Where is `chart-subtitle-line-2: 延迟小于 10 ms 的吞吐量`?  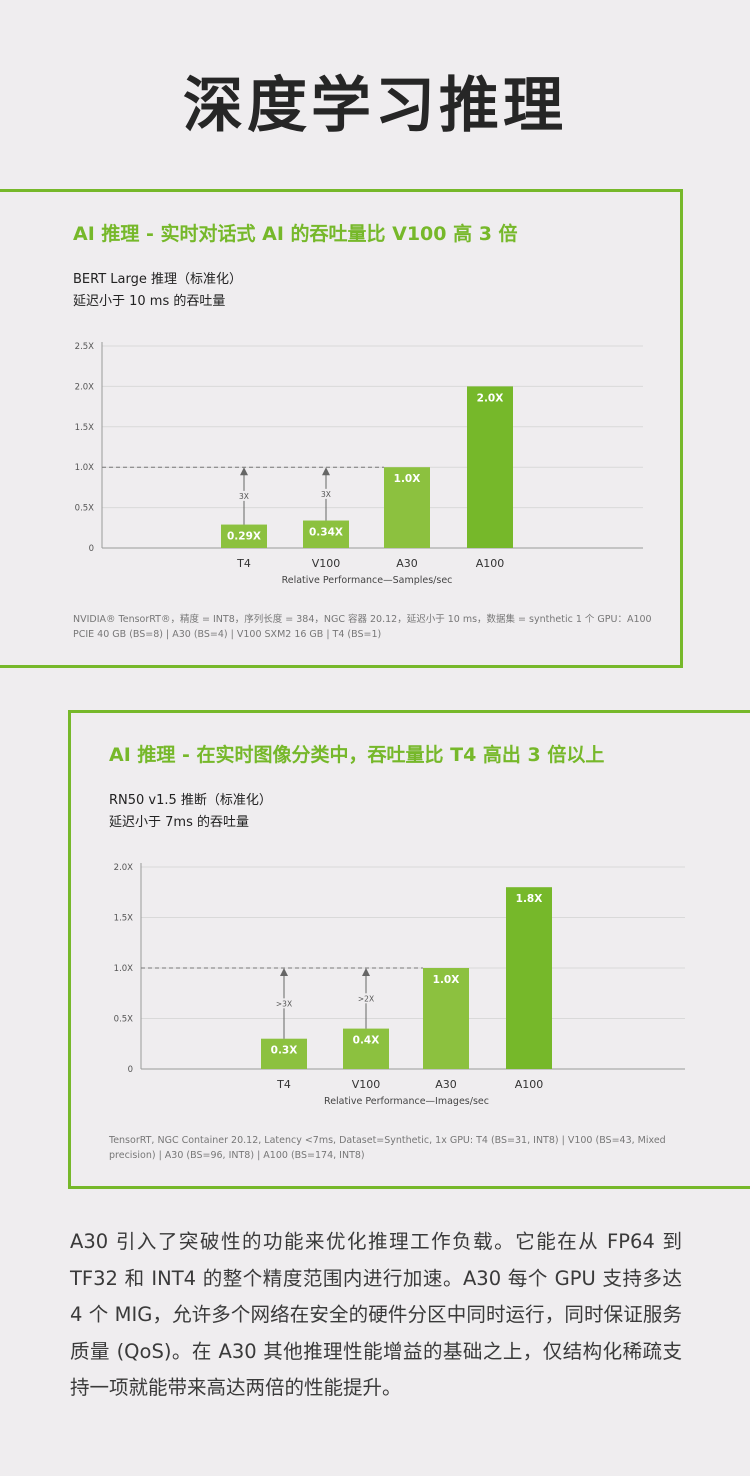
chart-subtitle-line-2: 延迟小于 10 ms 的吞吐量 is located at coordinates (149, 301).